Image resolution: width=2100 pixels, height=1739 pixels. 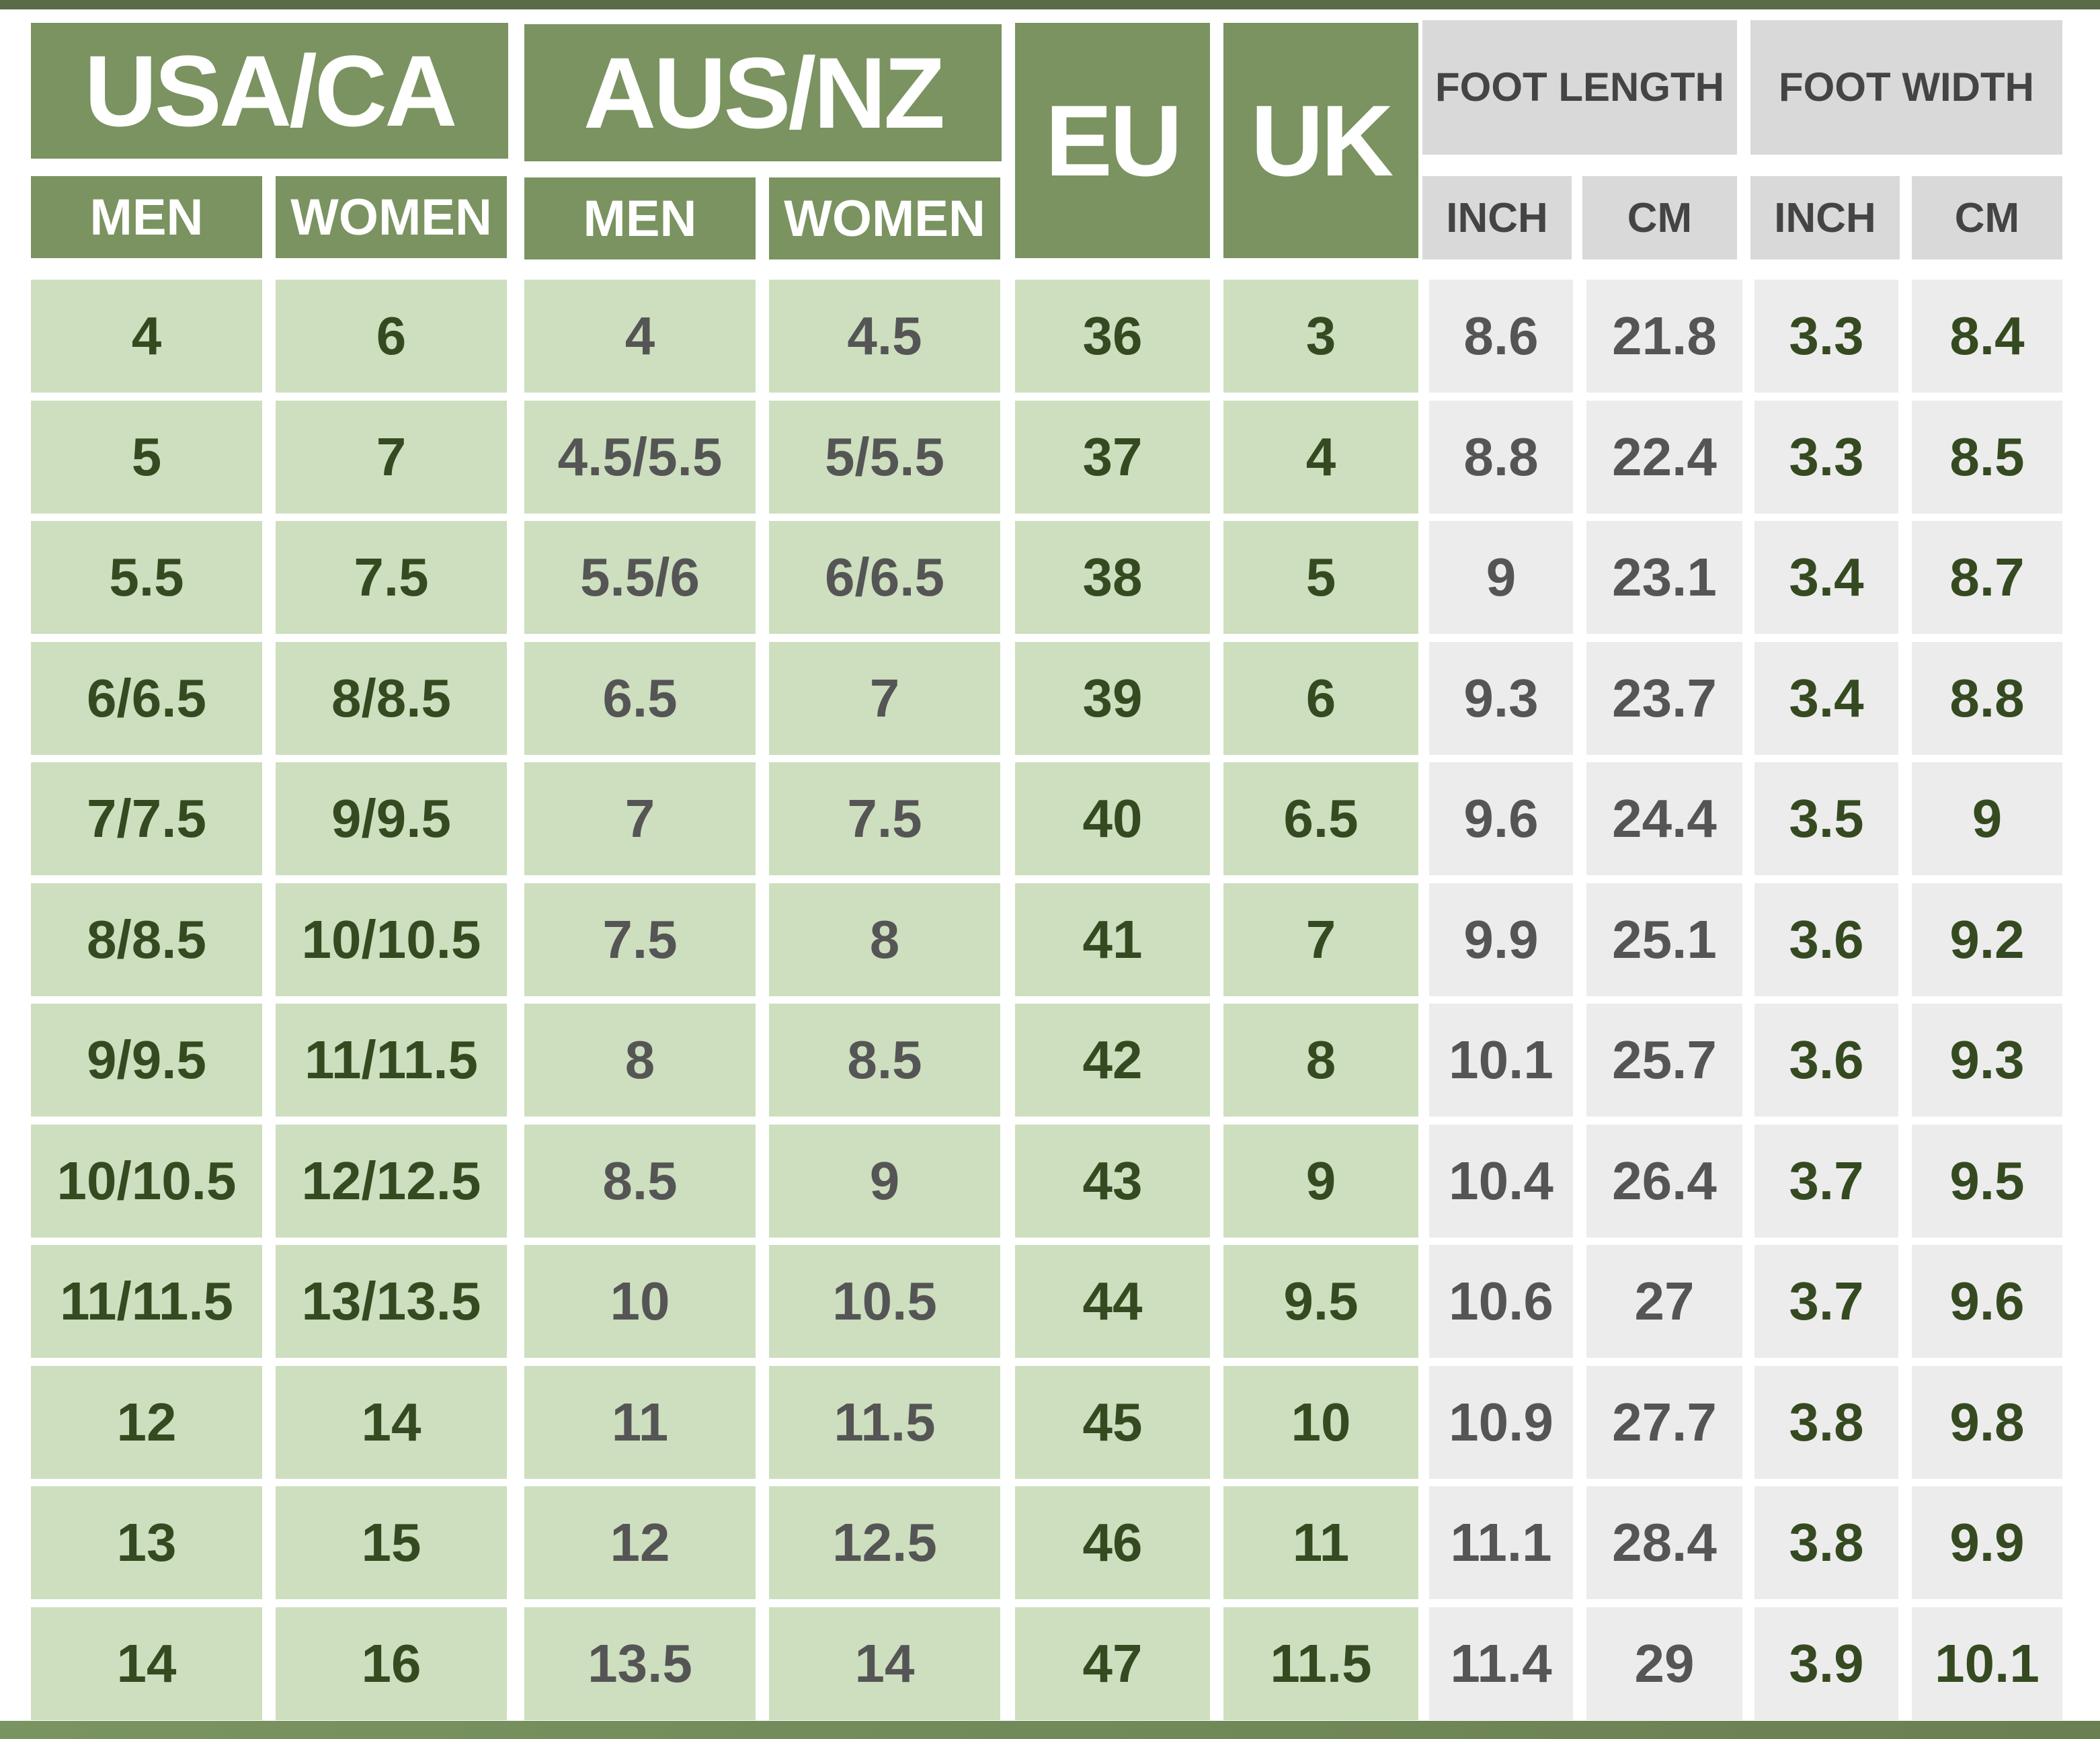 What do you see at coordinates (1987, 217) in the screenshot?
I see `subheader-width-cm: CM` at bounding box center [1987, 217].